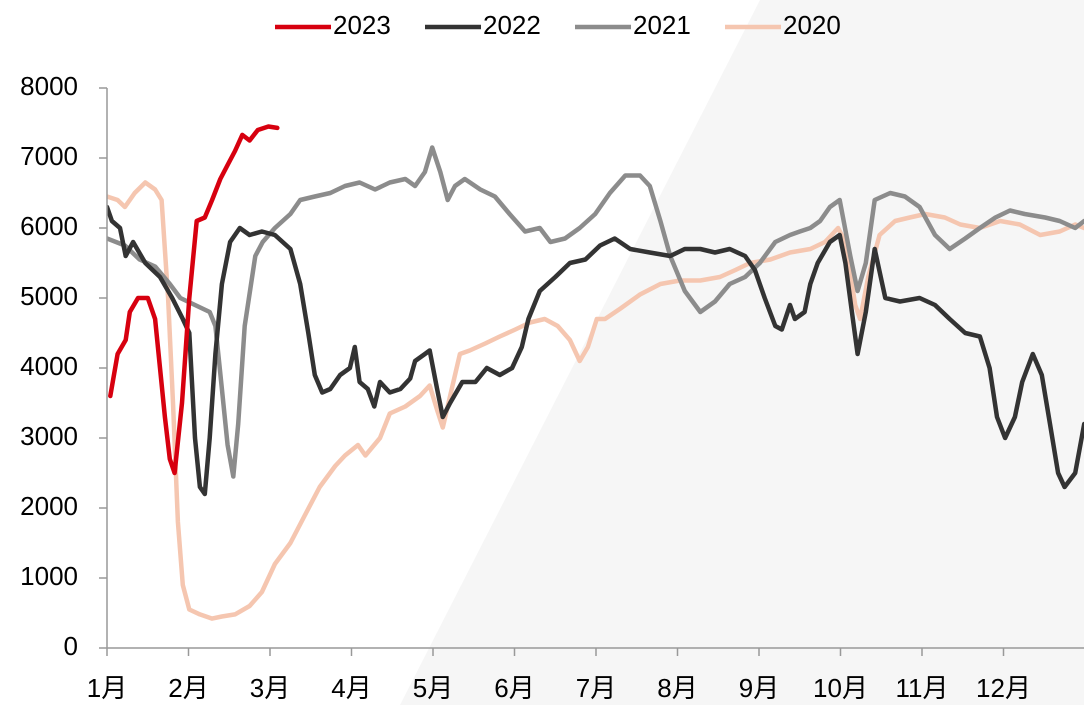 The width and height of the screenshot is (1084, 705). What do you see at coordinates (49, 156) in the screenshot?
I see `y-tick-label: 7000` at bounding box center [49, 156].